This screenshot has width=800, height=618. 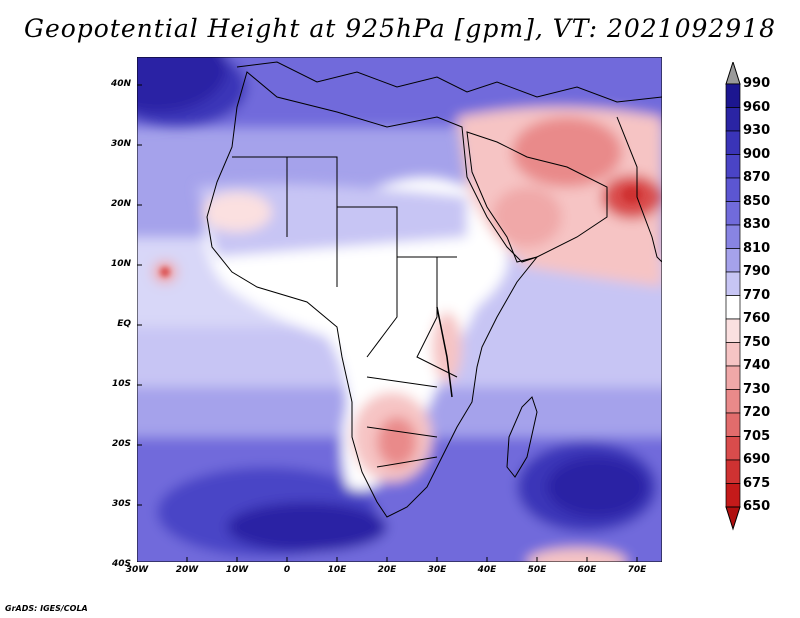 I want to click on india-coastline, so click(x=639, y=189).